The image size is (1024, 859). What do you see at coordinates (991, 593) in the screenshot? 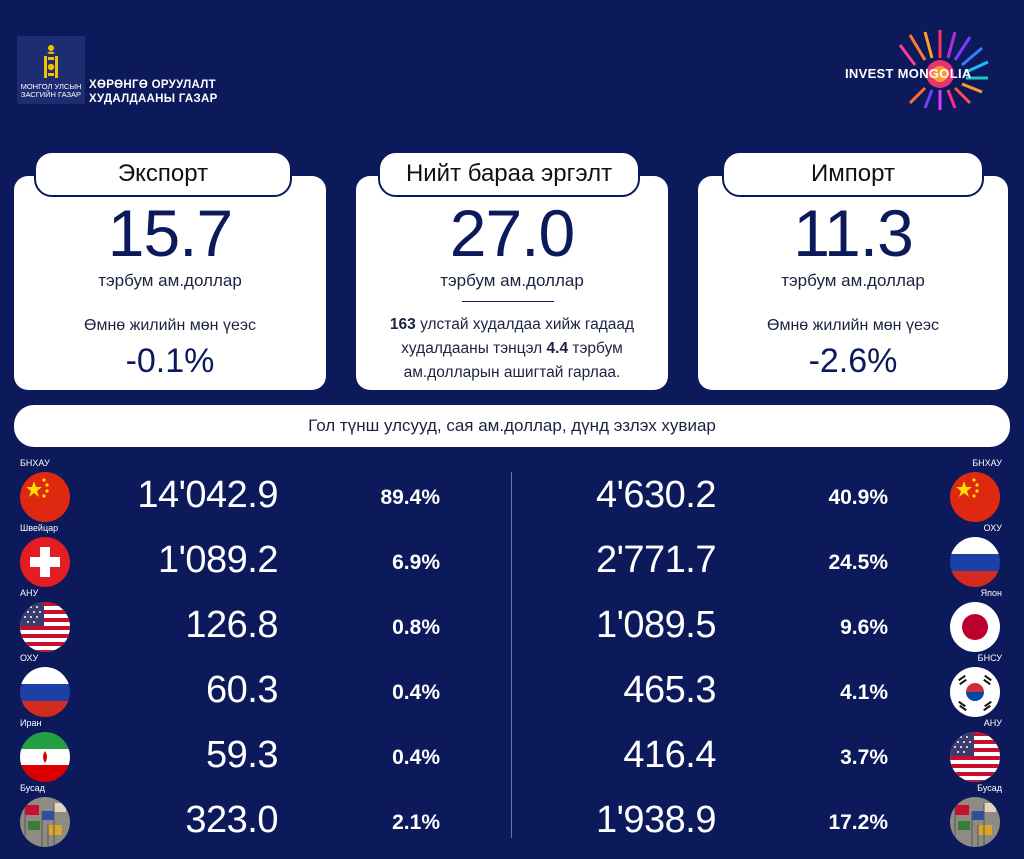
I see `partner-country-label: Япон` at bounding box center [991, 593].